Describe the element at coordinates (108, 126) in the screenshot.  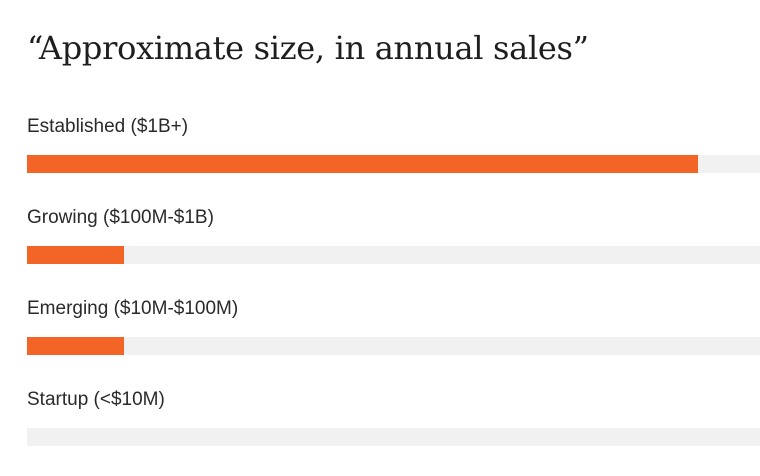
I see `bar-label-established: Established ($1B+)` at that location.